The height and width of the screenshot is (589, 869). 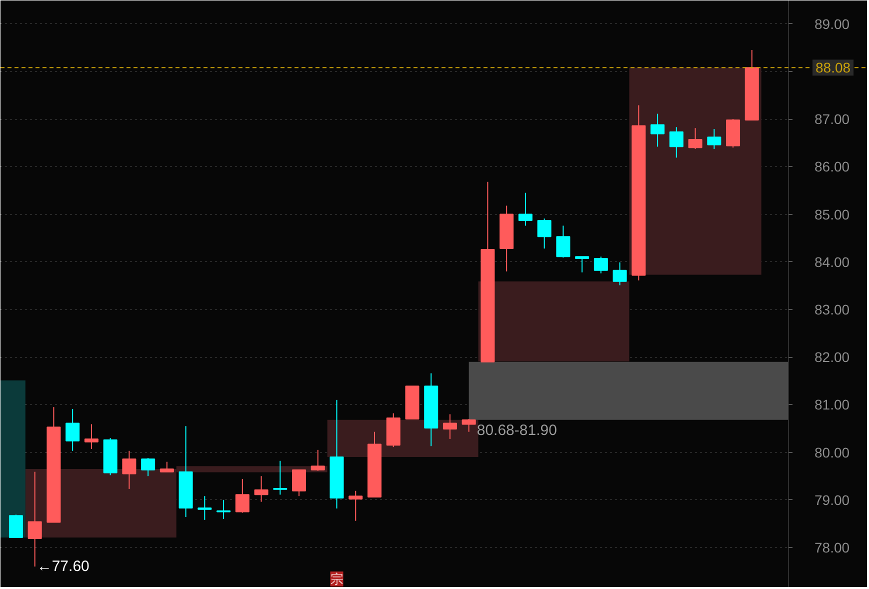 I want to click on y-tick-label: 85.00, so click(x=832, y=214).